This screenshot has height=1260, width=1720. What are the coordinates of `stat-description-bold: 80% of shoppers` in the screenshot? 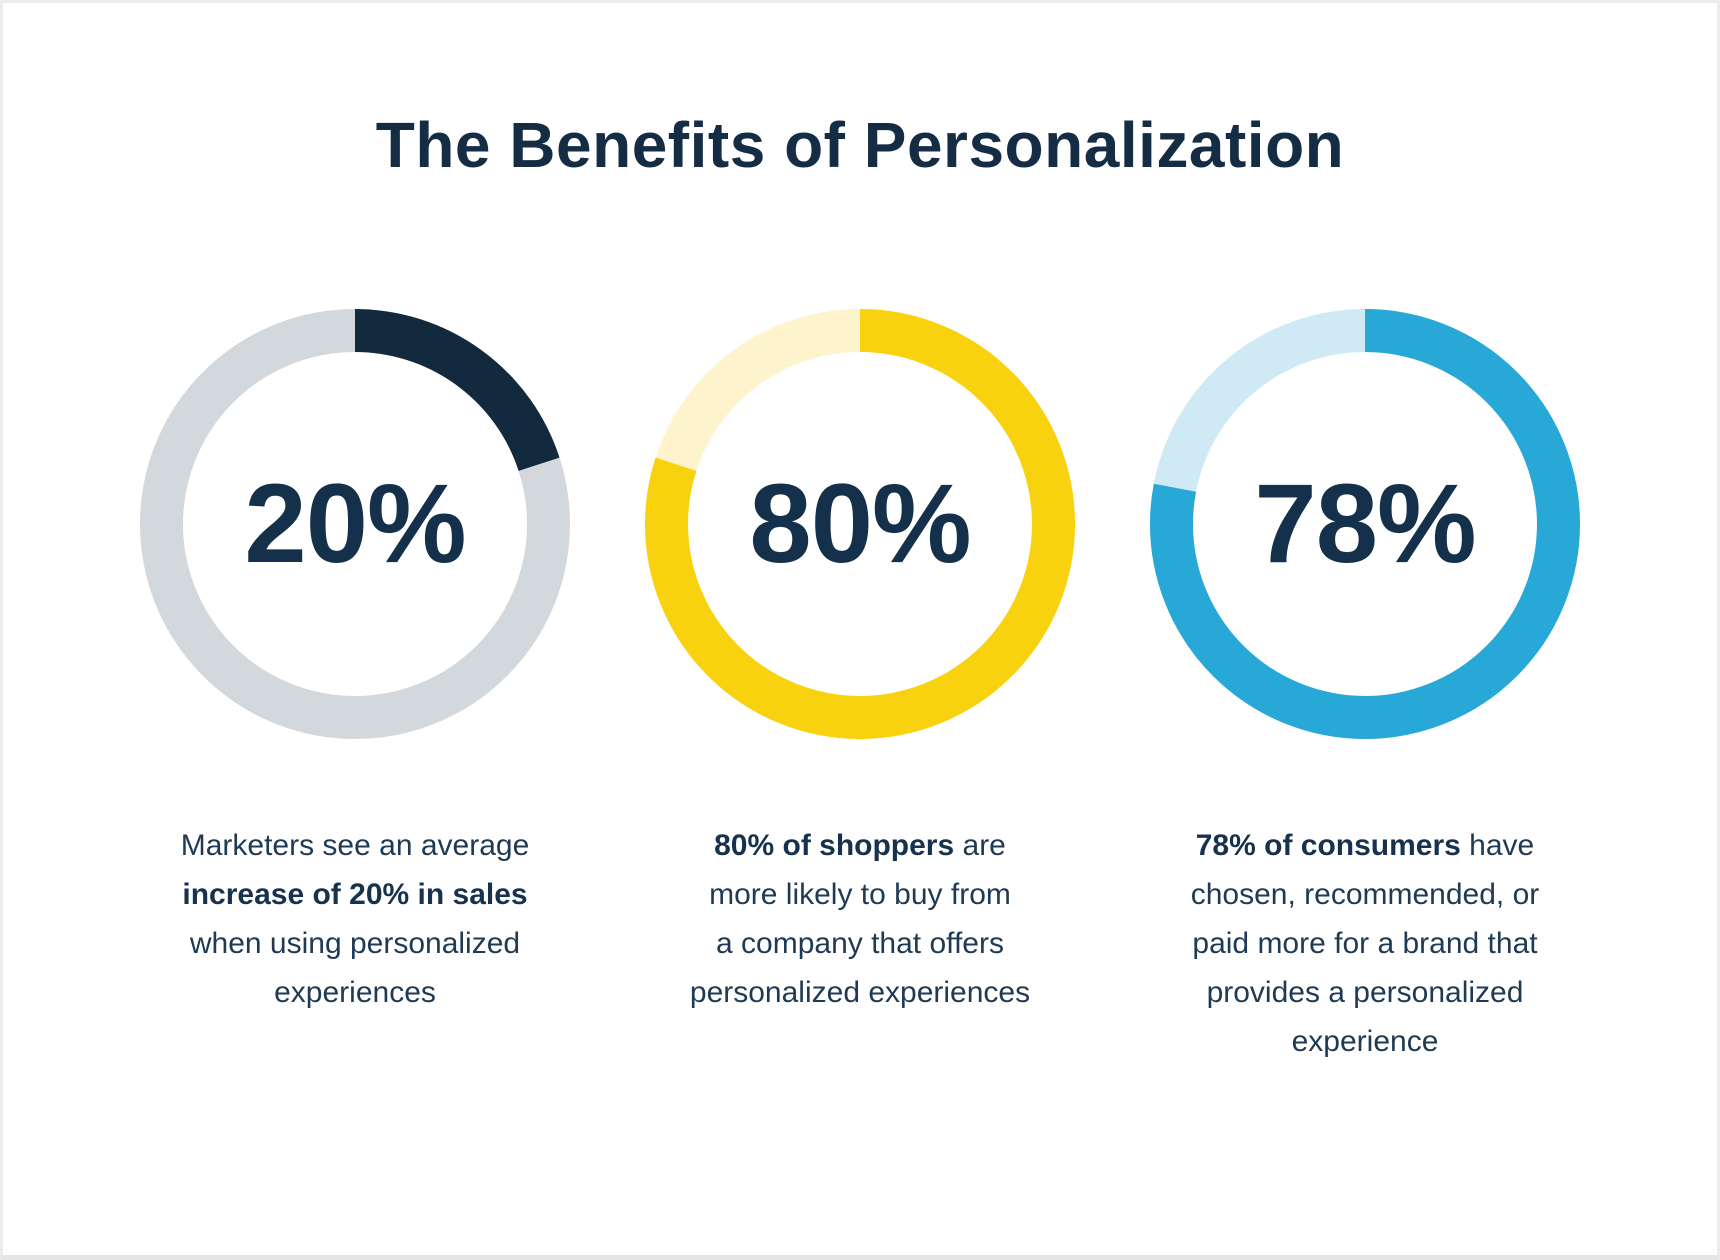 It's located at (834, 845).